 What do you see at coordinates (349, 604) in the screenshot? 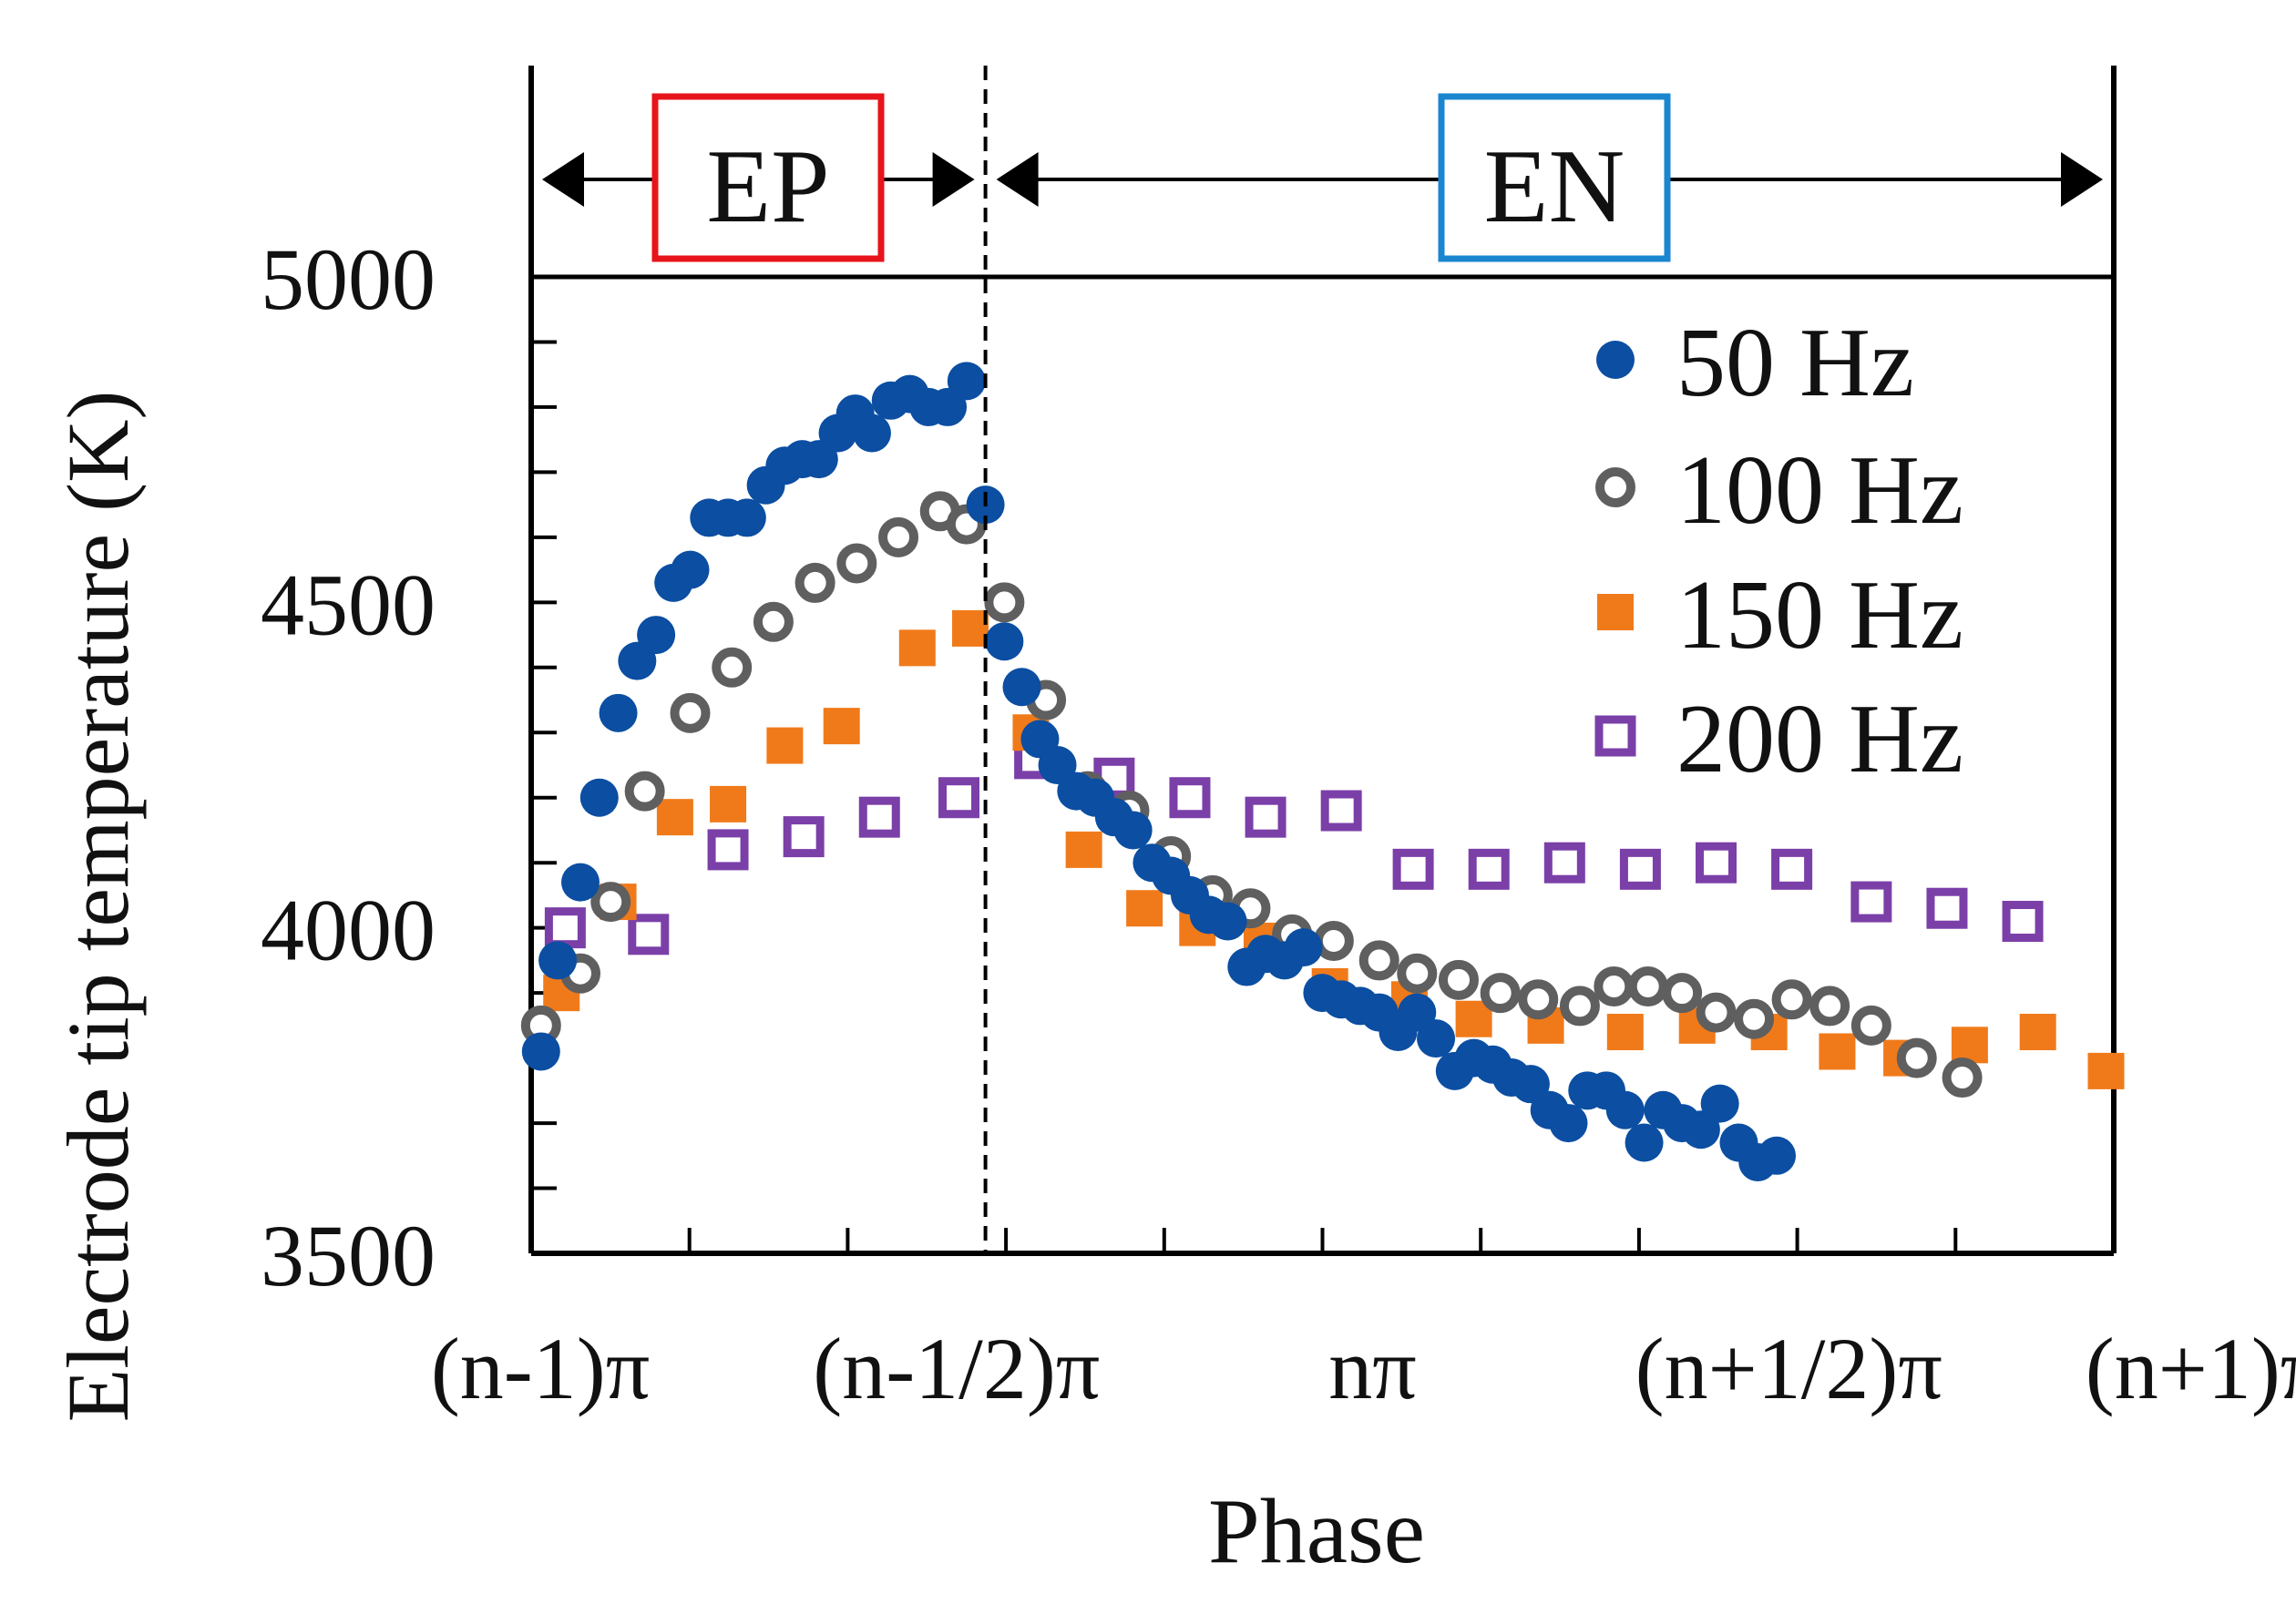
I see `y-tick-label: 4500` at bounding box center [349, 604].